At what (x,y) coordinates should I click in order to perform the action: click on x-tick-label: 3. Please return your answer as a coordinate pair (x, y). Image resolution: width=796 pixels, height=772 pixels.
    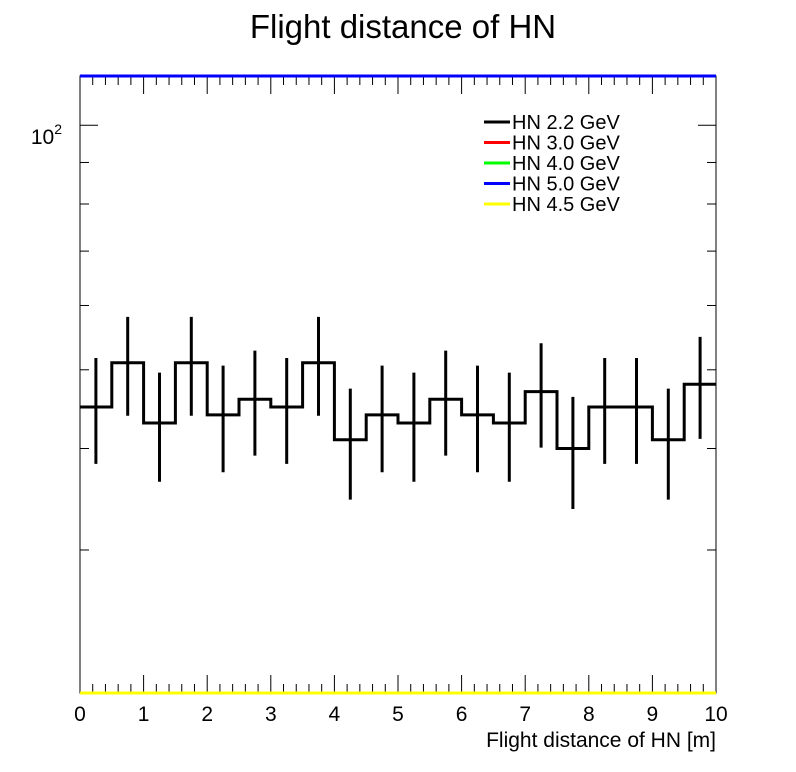
    Looking at the image, I should click on (271, 714).